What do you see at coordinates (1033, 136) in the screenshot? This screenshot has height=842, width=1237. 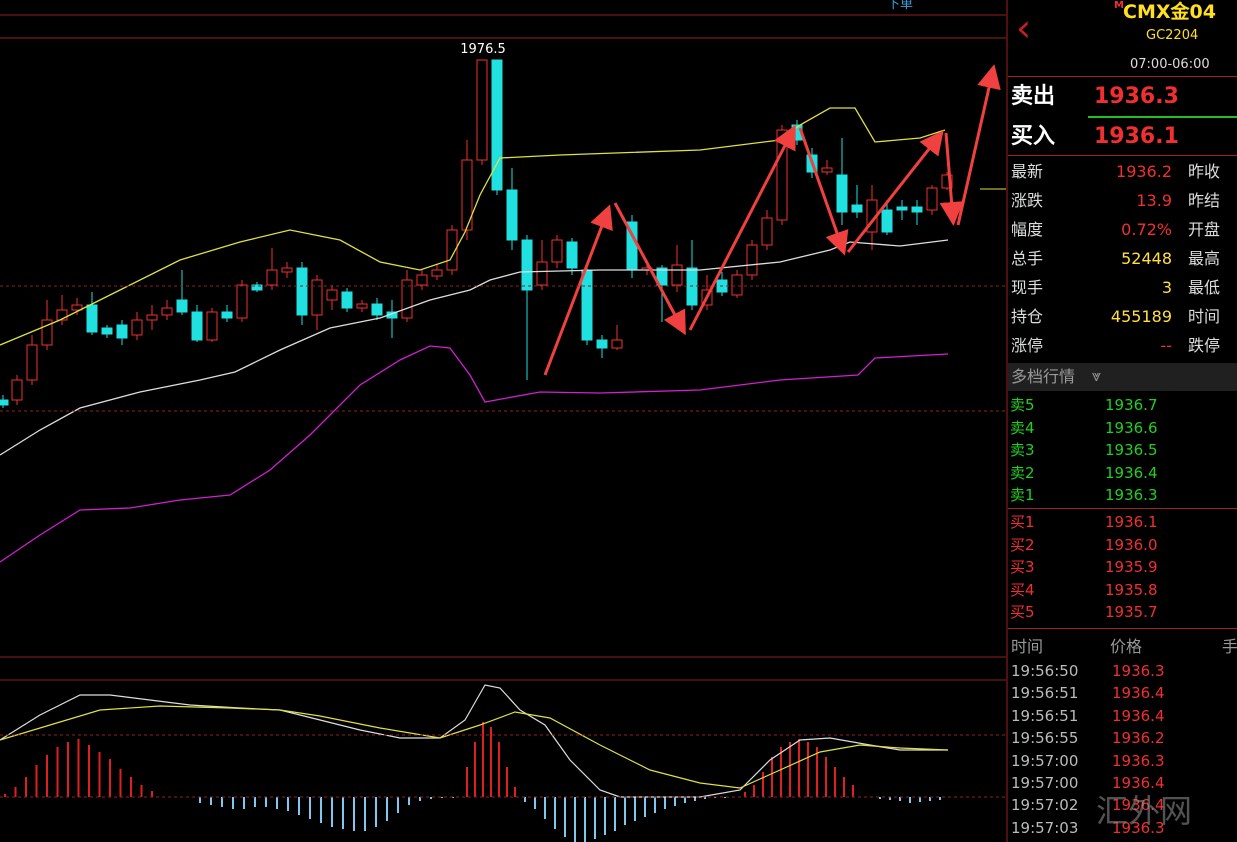 I see `quote-label: 买入` at bounding box center [1033, 136].